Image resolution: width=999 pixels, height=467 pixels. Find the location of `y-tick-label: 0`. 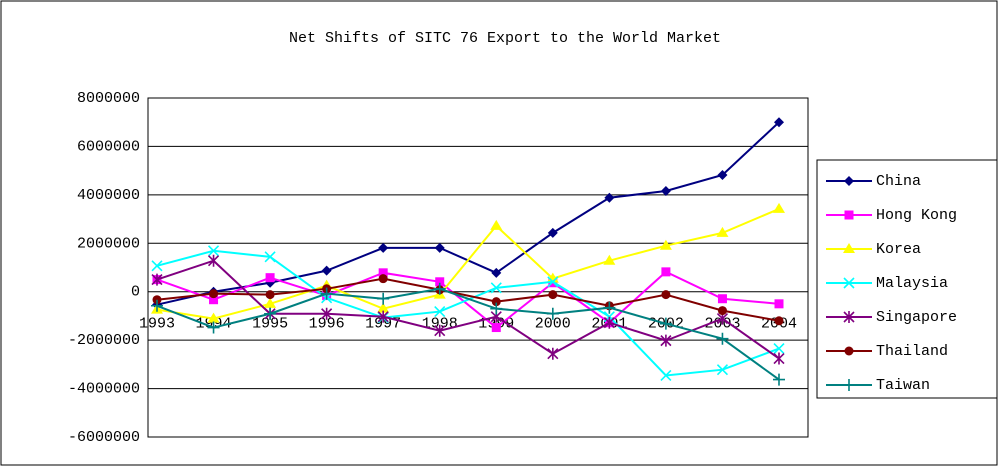

y-tick-label: 0 is located at coordinates (135, 292).